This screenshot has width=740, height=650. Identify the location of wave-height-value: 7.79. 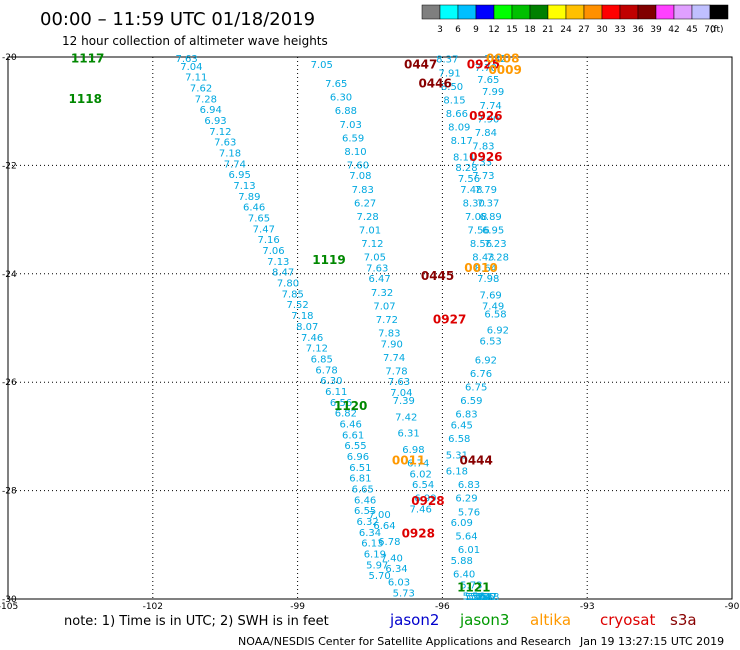
(486, 190).